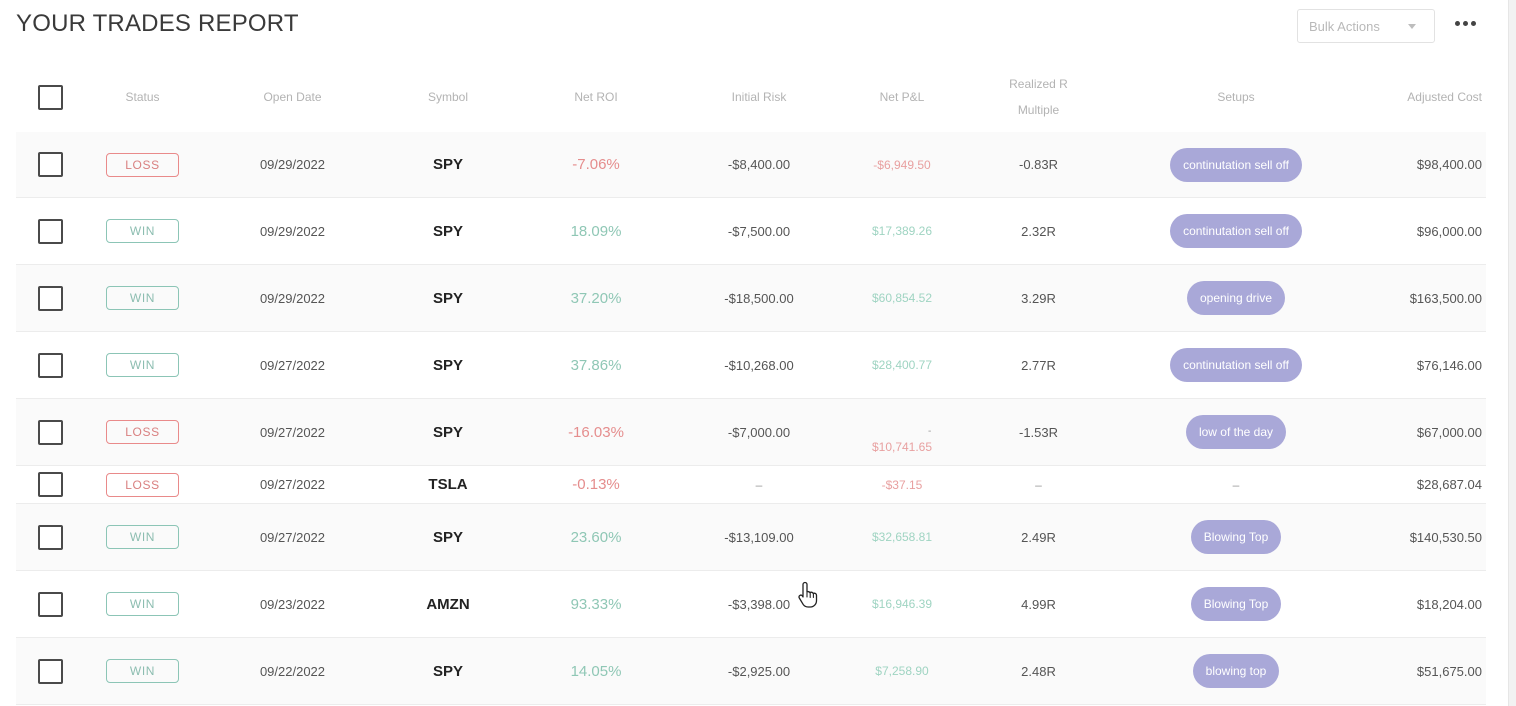 The height and width of the screenshot is (706, 1516). I want to click on column-header-status: Status, so click(142, 97).